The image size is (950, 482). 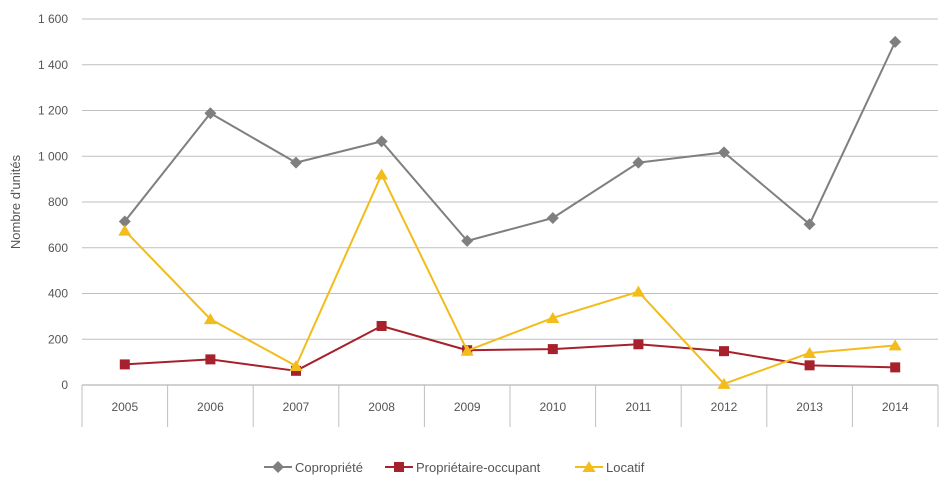 I want to click on y-tick-label: 400, so click(x=58, y=294).